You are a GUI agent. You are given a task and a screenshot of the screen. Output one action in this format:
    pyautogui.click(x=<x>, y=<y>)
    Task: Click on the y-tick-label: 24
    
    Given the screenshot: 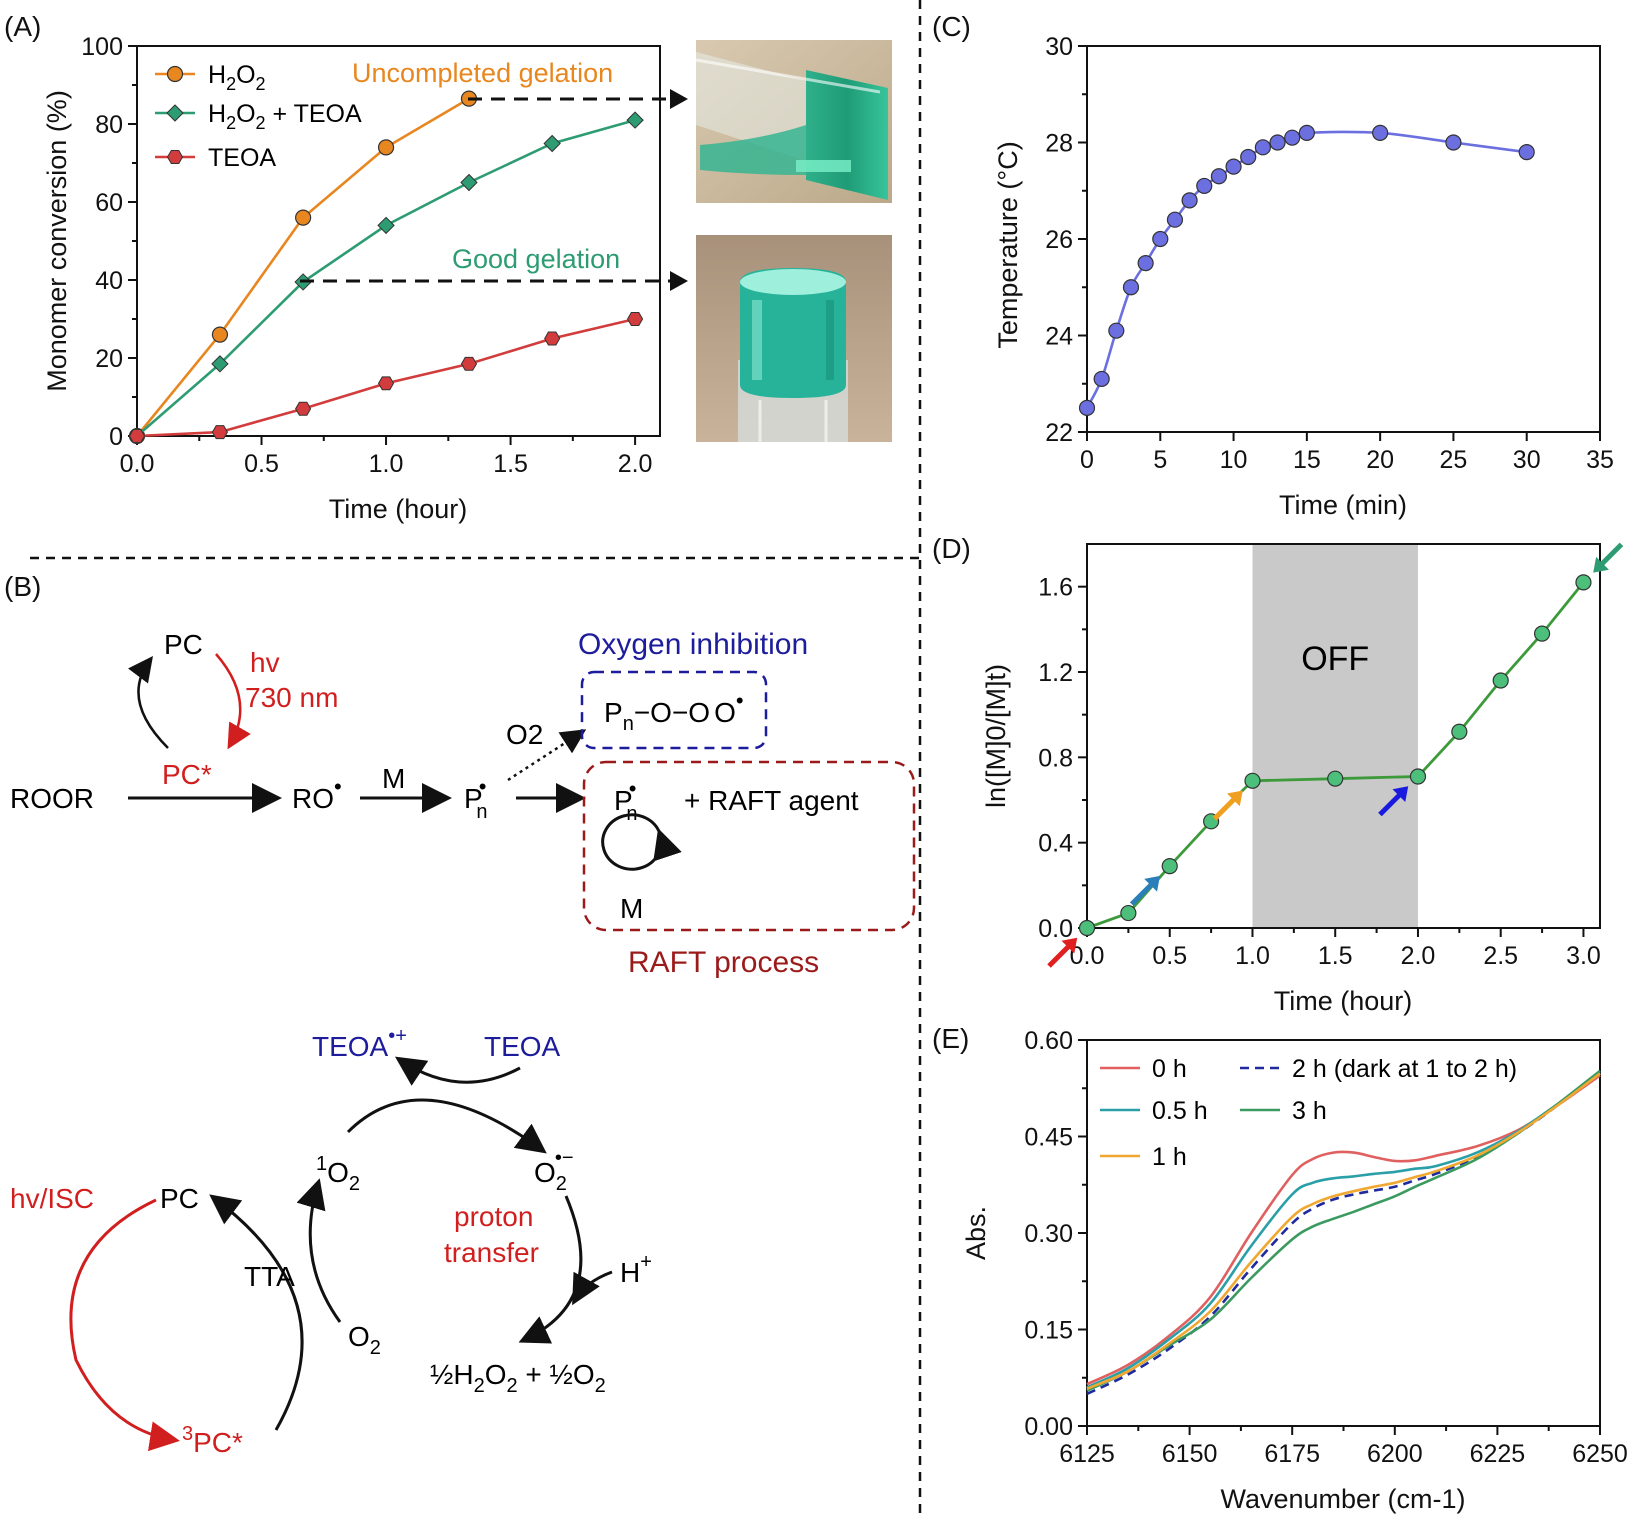 What is the action you would take?
    pyautogui.click(x=1059, y=337)
    